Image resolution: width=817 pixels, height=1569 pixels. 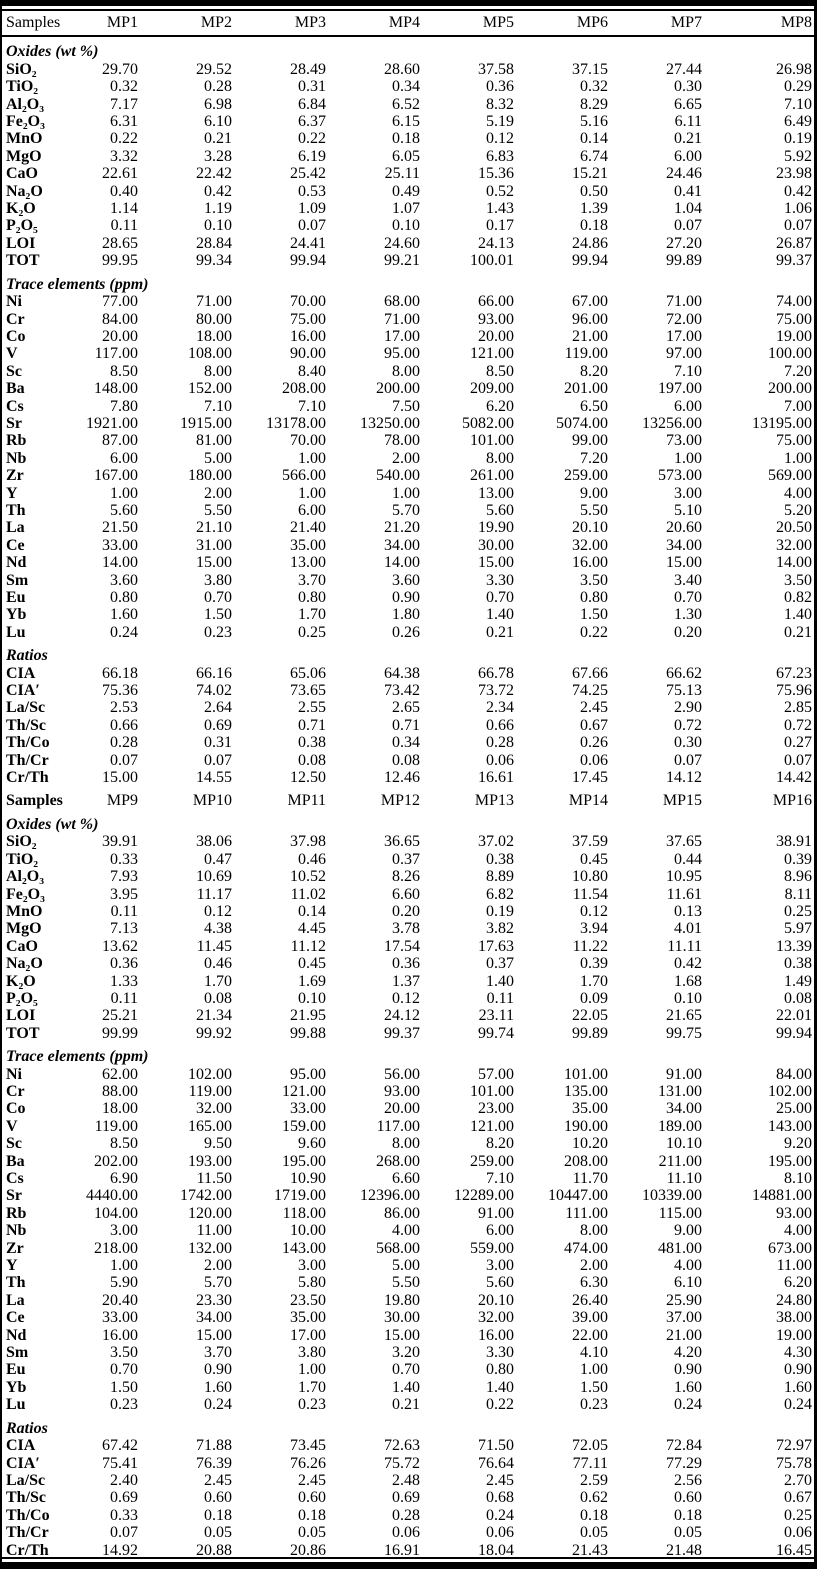 What do you see at coordinates (312, 191) in the screenshot?
I see `value-cell: 0.53` at bounding box center [312, 191].